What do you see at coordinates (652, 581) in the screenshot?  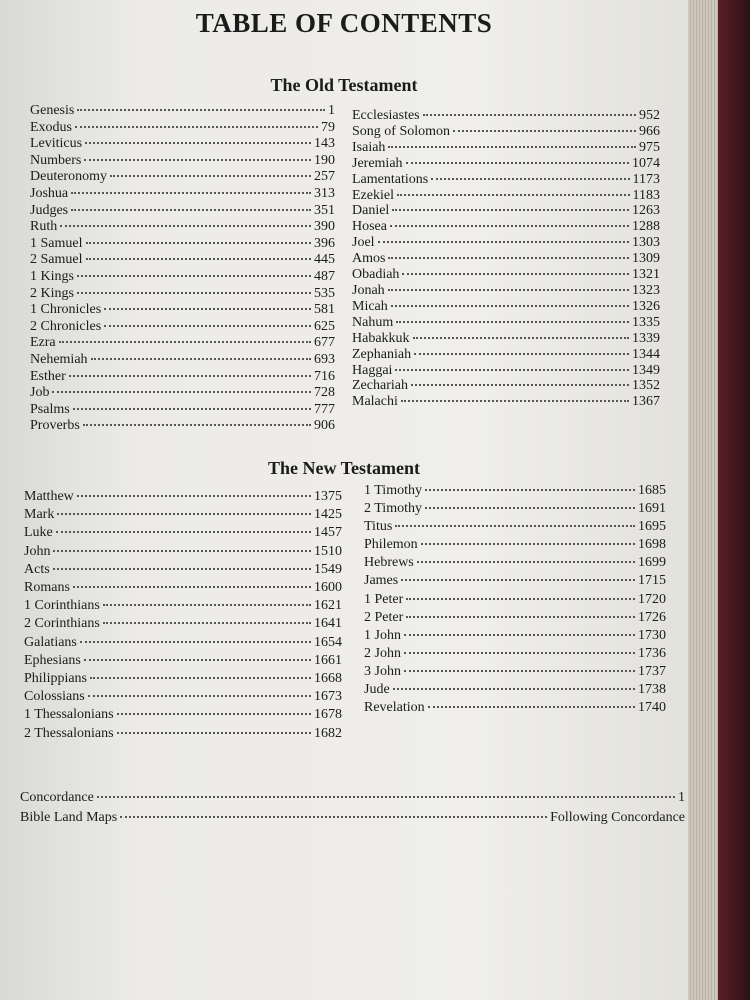 I see `page-number: 1715` at bounding box center [652, 581].